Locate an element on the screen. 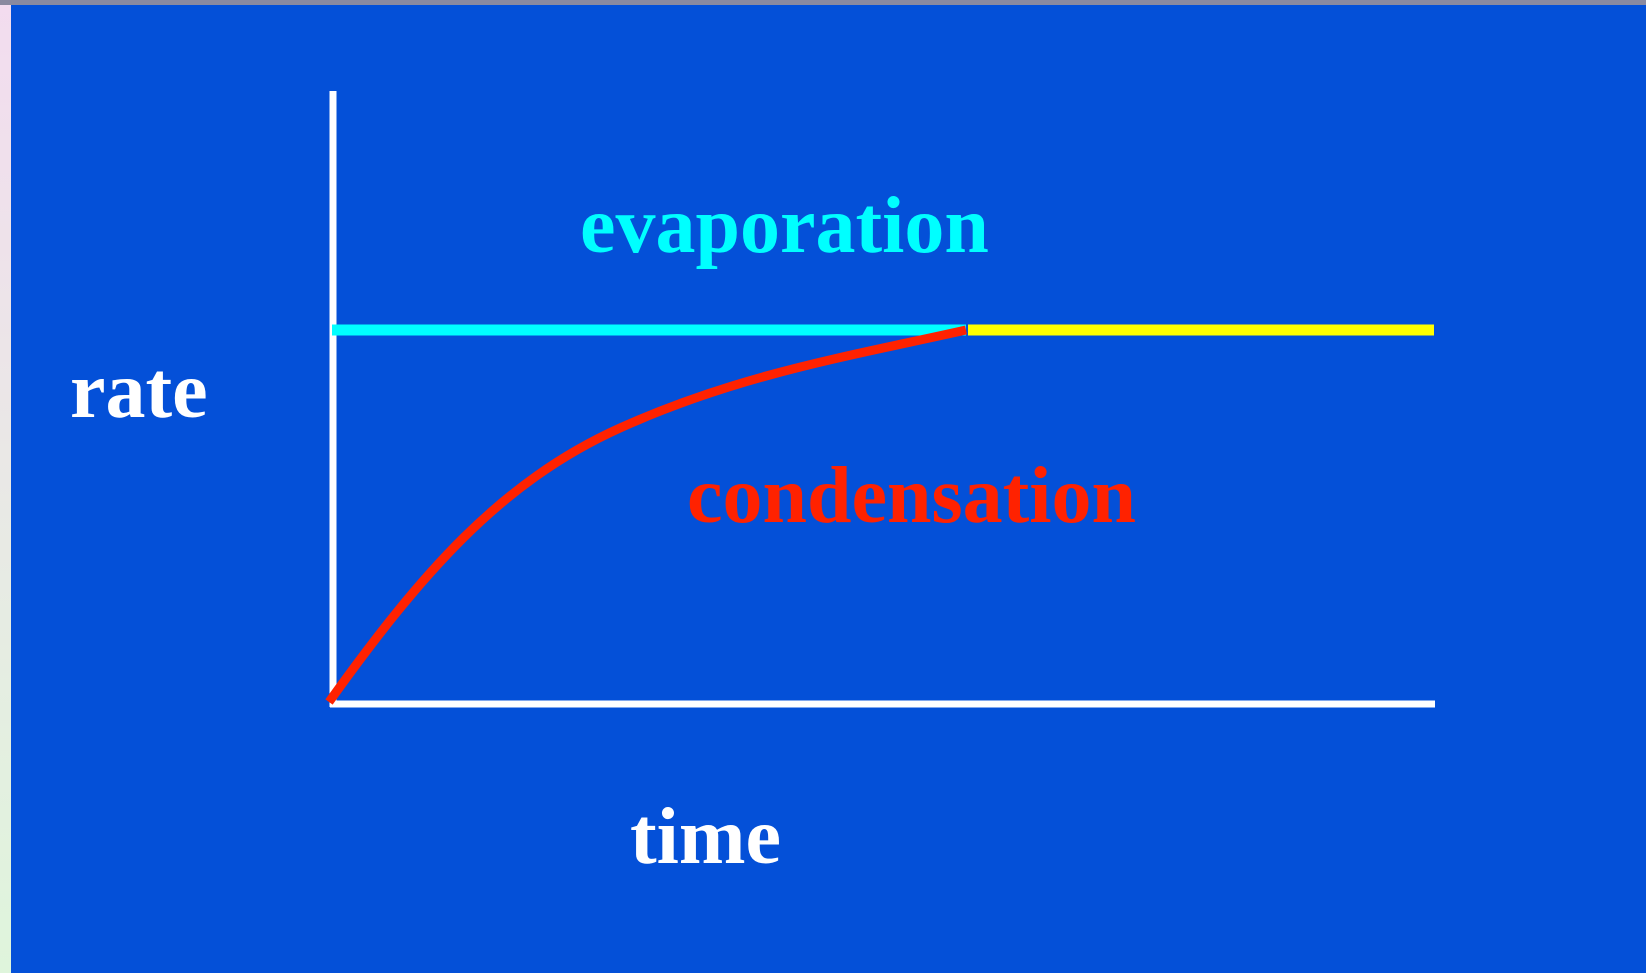 The height and width of the screenshot is (973, 1646). y-axis-label: rate is located at coordinates (139, 391).